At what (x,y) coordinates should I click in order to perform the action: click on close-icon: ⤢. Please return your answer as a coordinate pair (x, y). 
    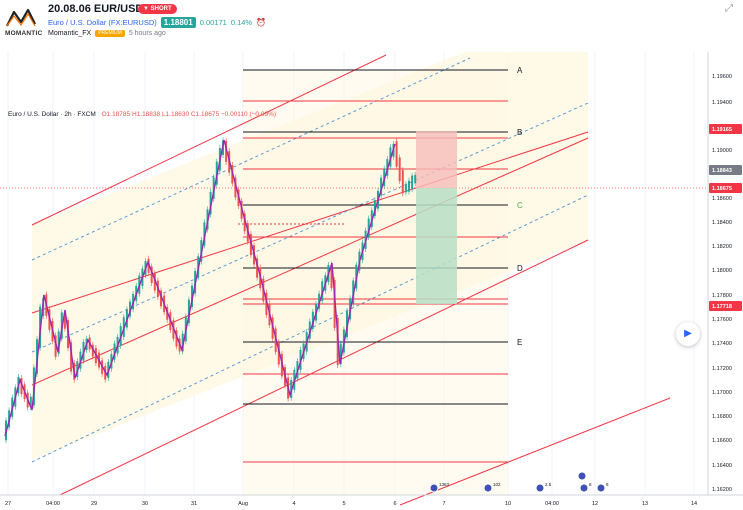
    Looking at the image, I should click on (729, 8).